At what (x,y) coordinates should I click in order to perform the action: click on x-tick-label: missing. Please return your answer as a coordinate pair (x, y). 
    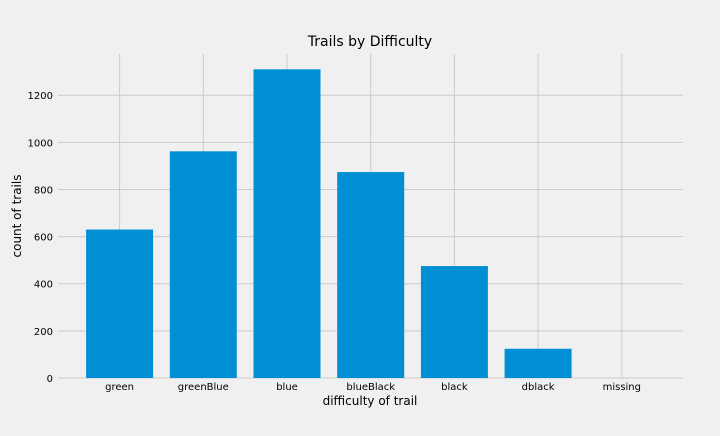
    Looking at the image, I should click on (622, 387).